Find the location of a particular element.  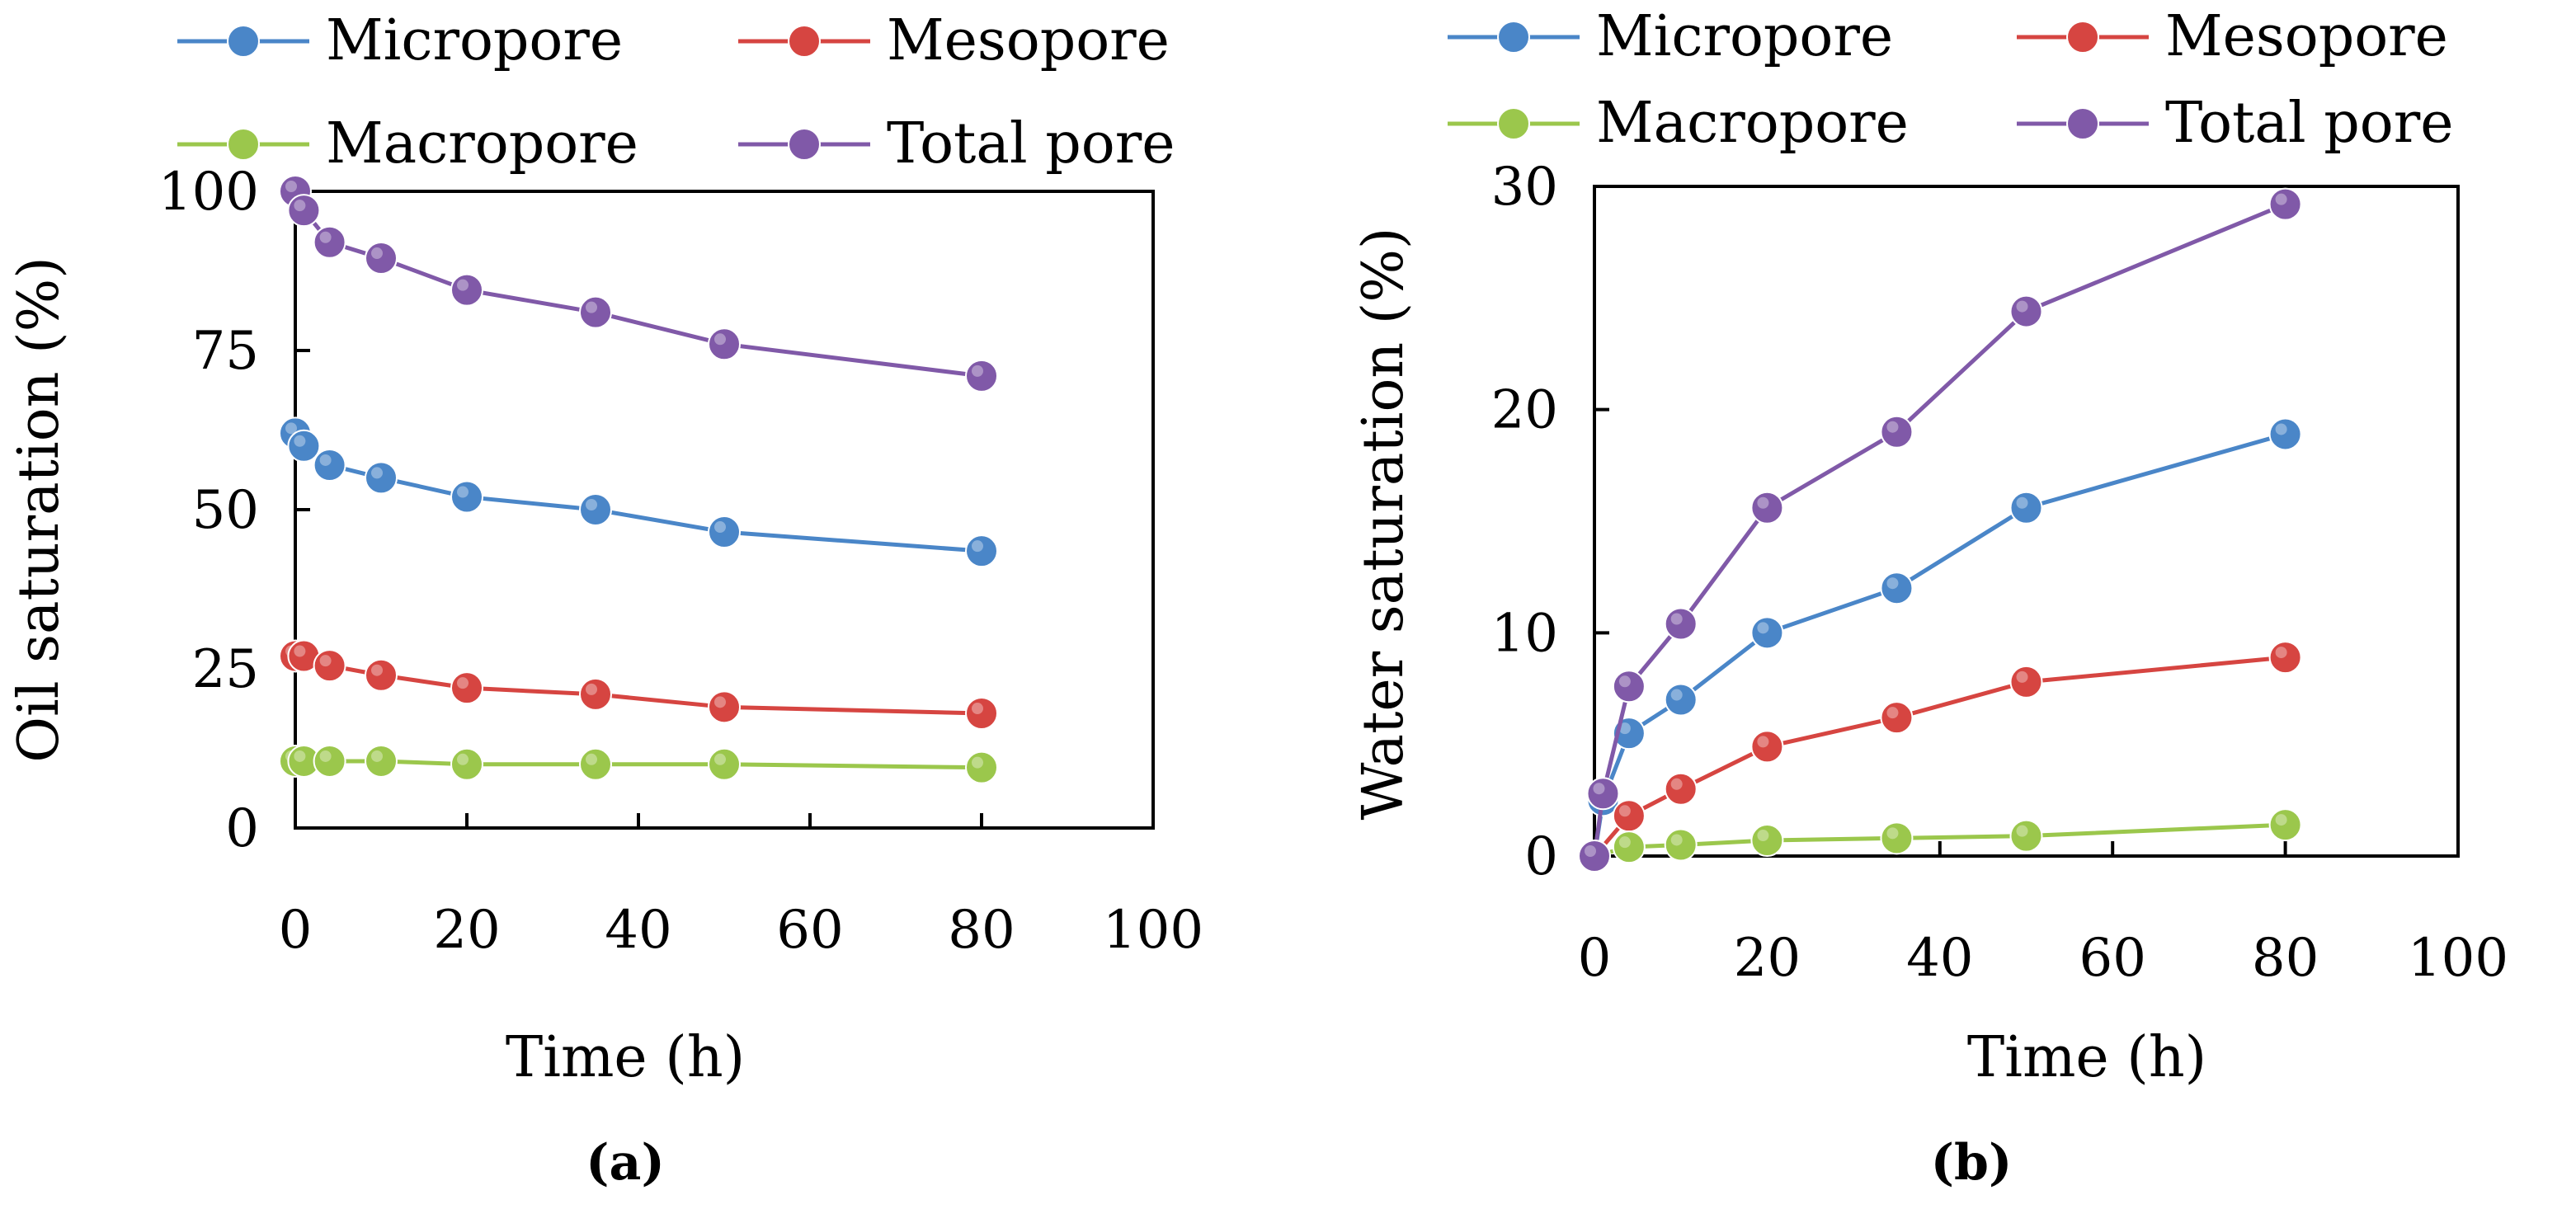

y-tick-label-a: 50 is located at coordinates (225, 510).